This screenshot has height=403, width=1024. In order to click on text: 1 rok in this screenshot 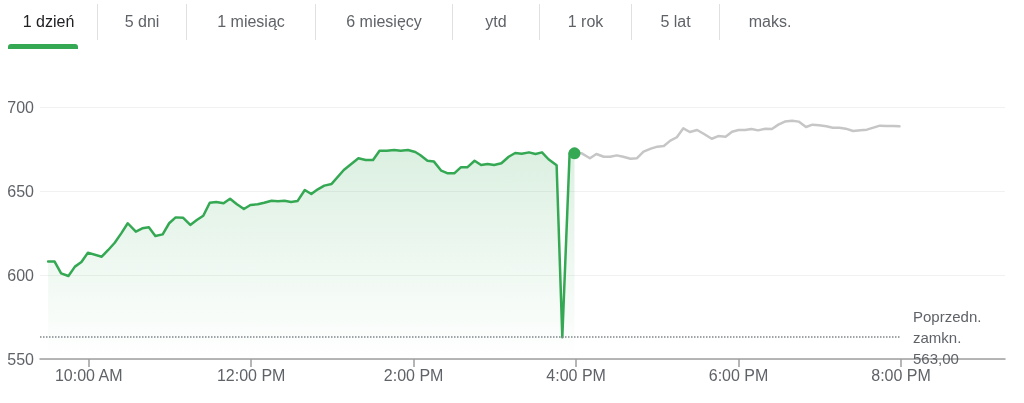, I will do `click(586, 22)`.